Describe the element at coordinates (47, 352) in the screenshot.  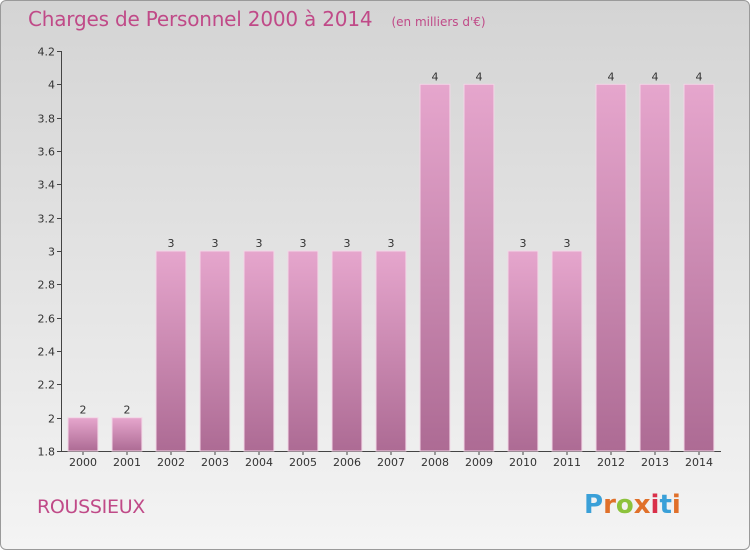
I see `y-tick-label: 2.4` at that location.